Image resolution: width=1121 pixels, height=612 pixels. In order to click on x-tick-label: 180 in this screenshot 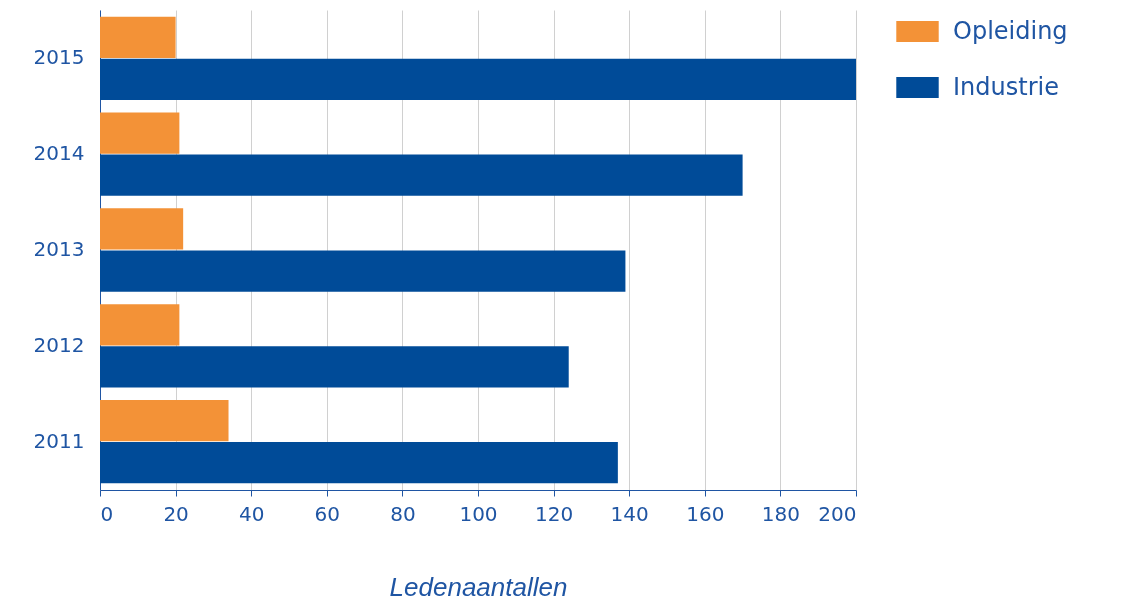, I will do `click(780, 513)`.